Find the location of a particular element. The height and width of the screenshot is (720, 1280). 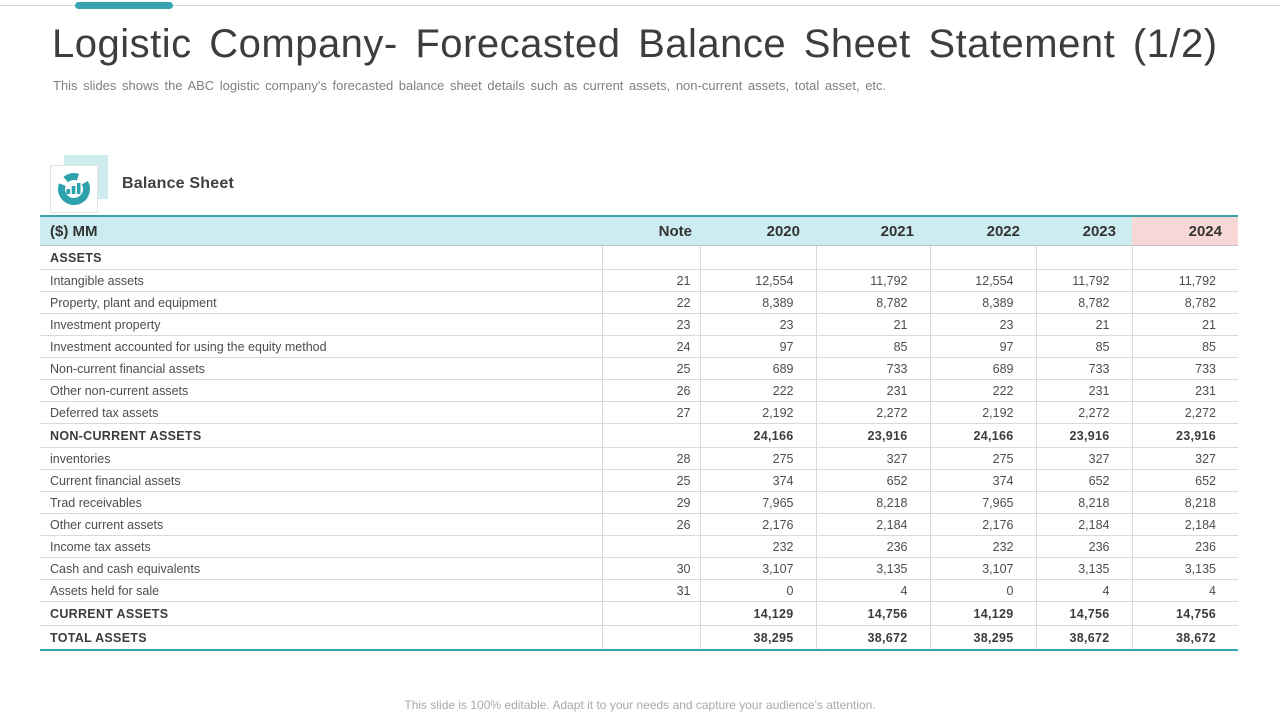

year-header-cell: 2023 is located at coordinates (1084, 230).